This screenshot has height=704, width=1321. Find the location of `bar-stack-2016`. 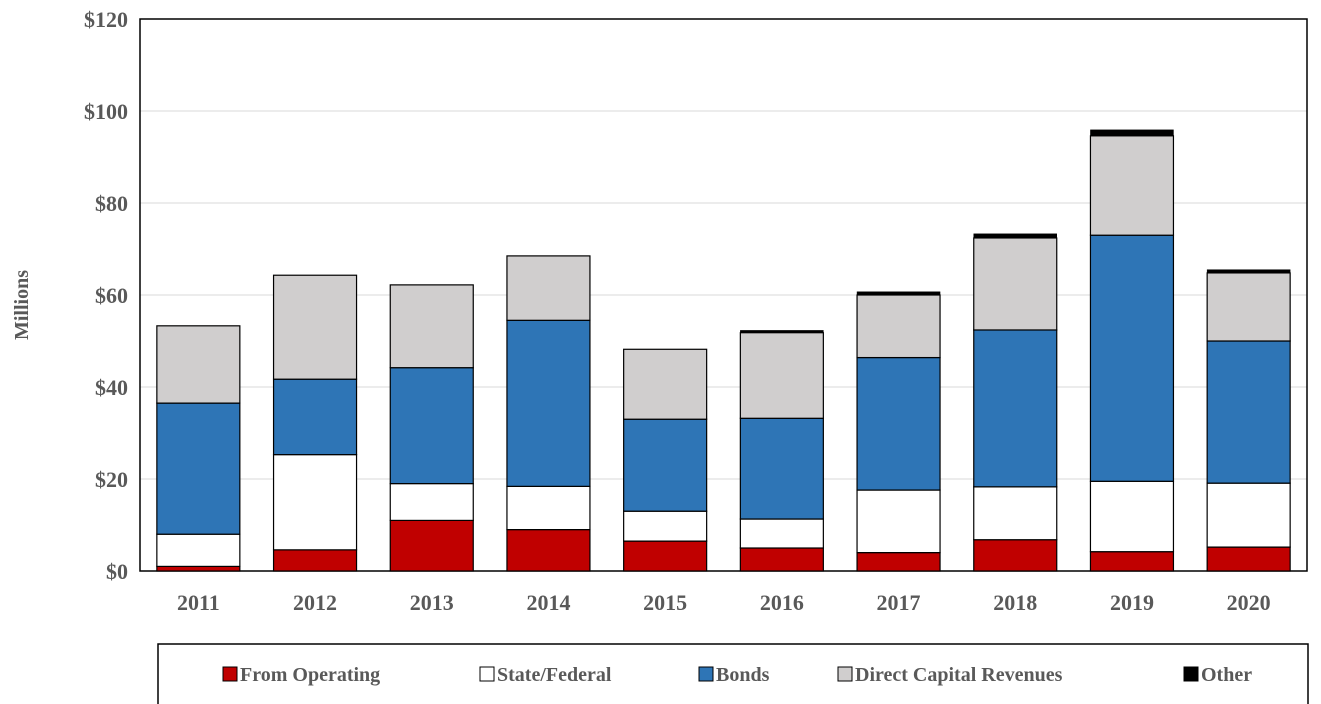

bar-stack-2016 is located at coordinates (781, 451).